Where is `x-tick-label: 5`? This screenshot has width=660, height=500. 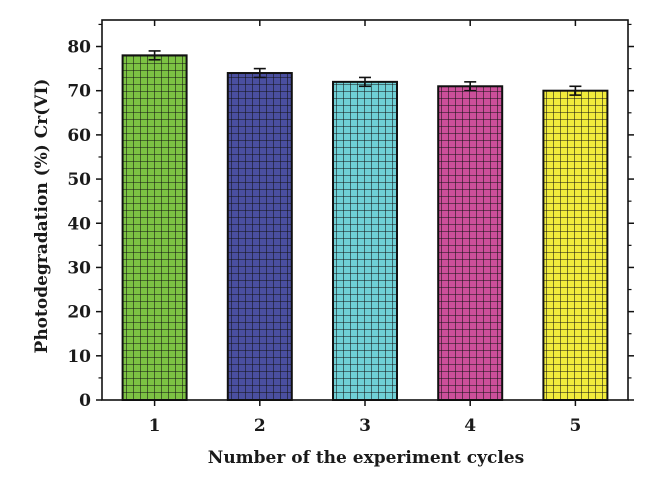 x-tick-label: 5 is located at coordinates (575, 426).